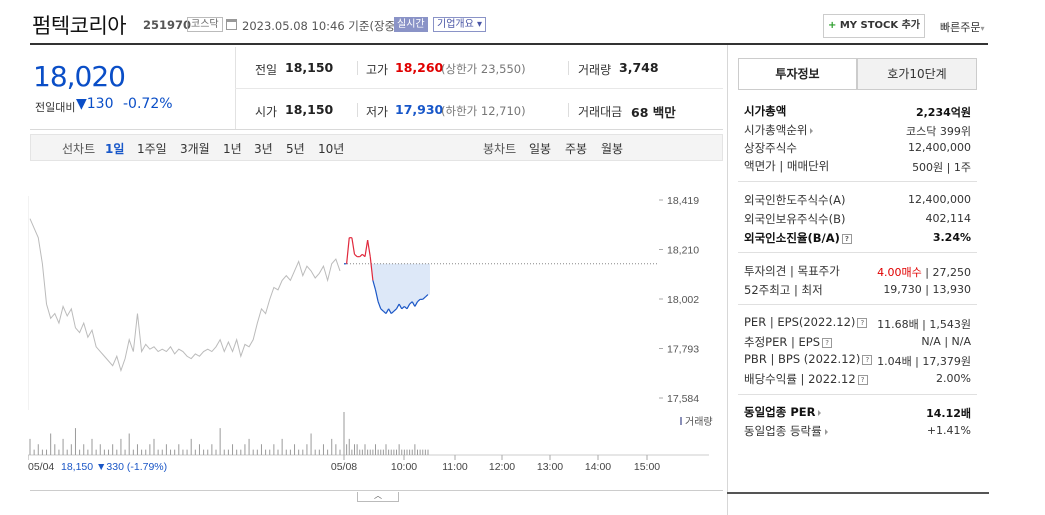 This screenshot has height=515, width=1045. What do you see at coordinates (455, 467) in the screenshot?
I see `x-tick-label: 11:00` at bounding box center [455, 467].